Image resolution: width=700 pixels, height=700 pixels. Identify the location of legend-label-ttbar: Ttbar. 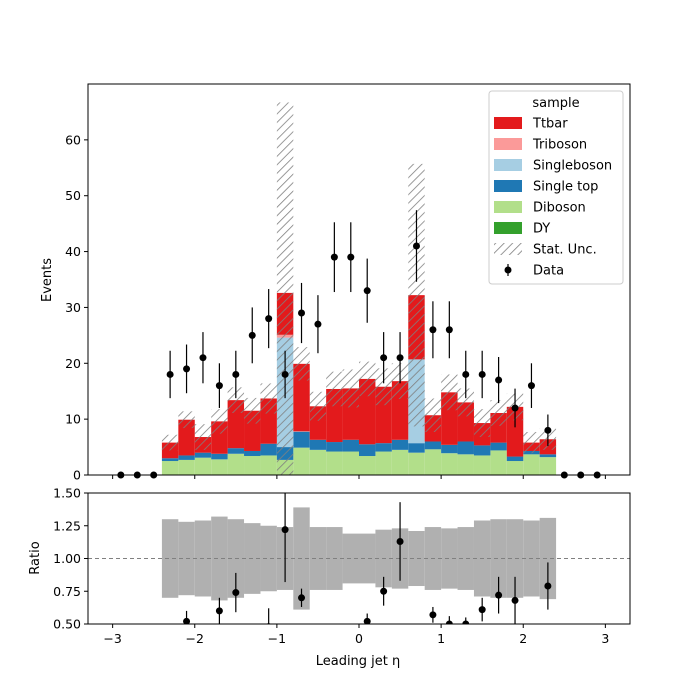
(550, 124).